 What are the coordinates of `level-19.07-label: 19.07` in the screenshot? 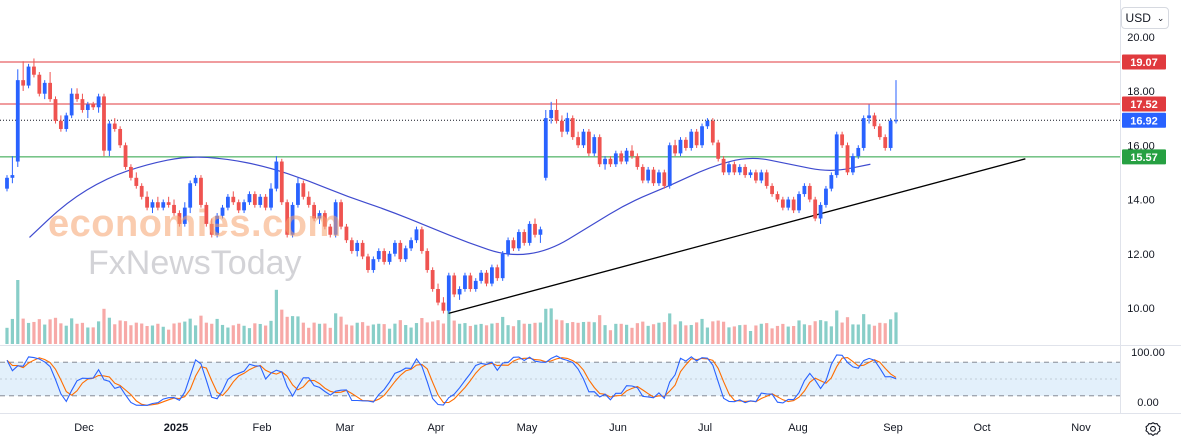 It's located at (1144, 63).